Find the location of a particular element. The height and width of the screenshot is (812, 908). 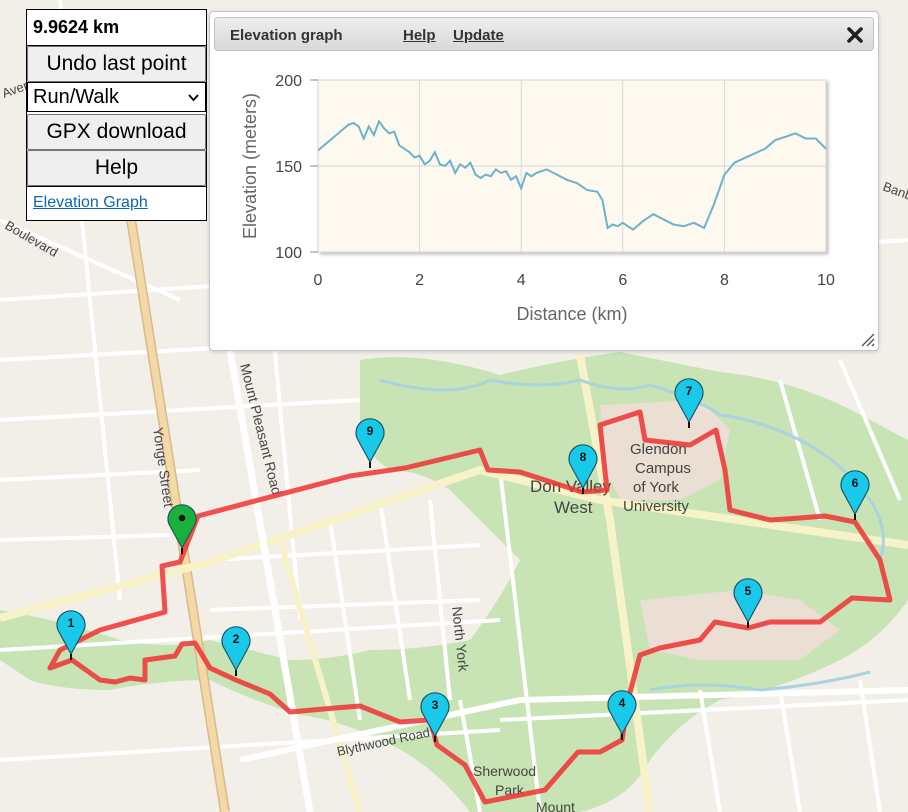

waypoint-marker-3: 3 is located at coordinates (435, 717).